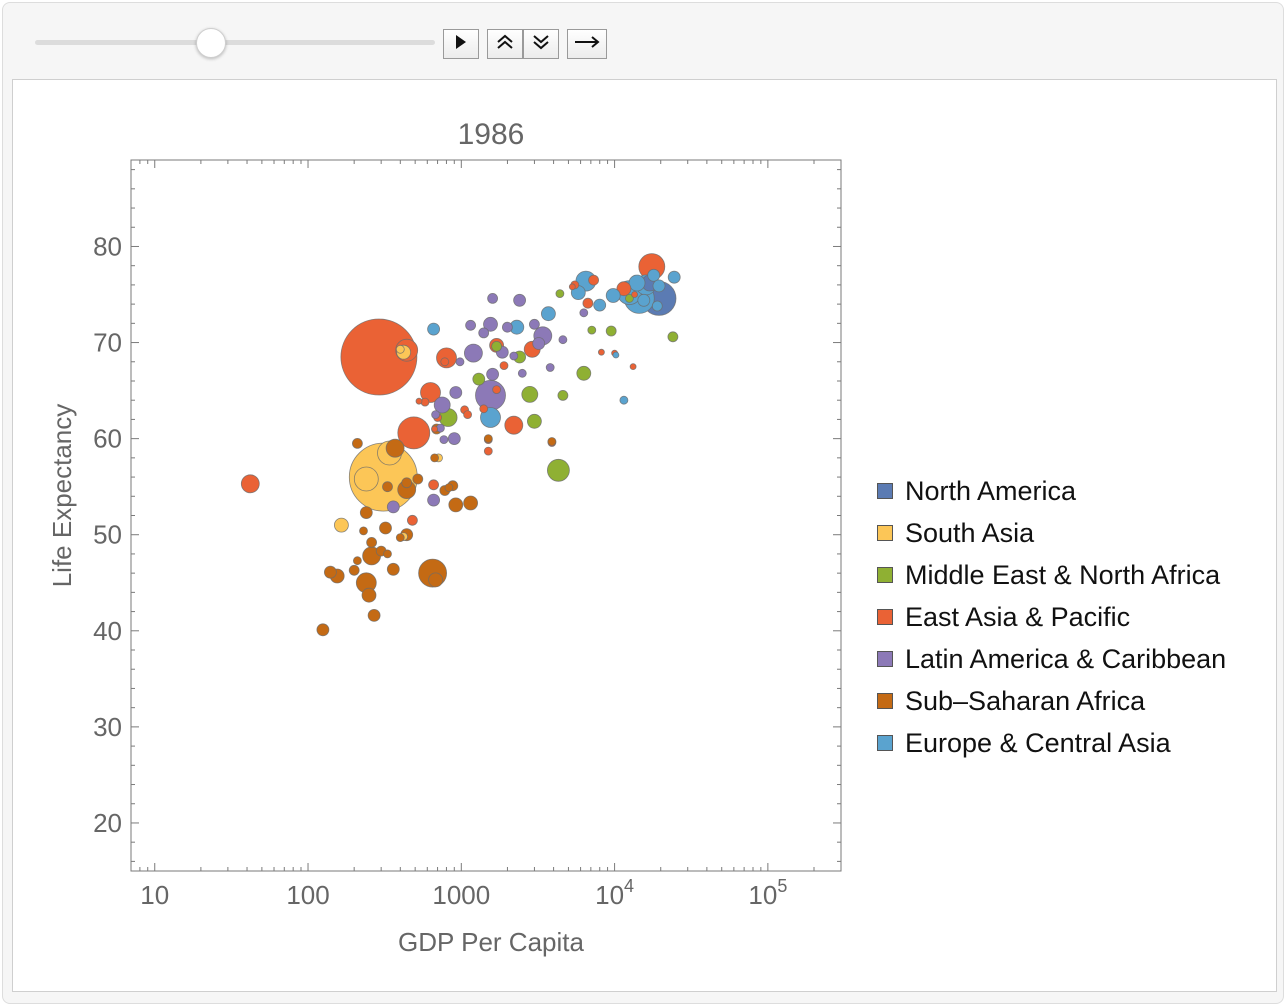  What do you see at coordinates (505, 44) in the screenshot?
I see `faster-button` at bounding box center [505, 44].